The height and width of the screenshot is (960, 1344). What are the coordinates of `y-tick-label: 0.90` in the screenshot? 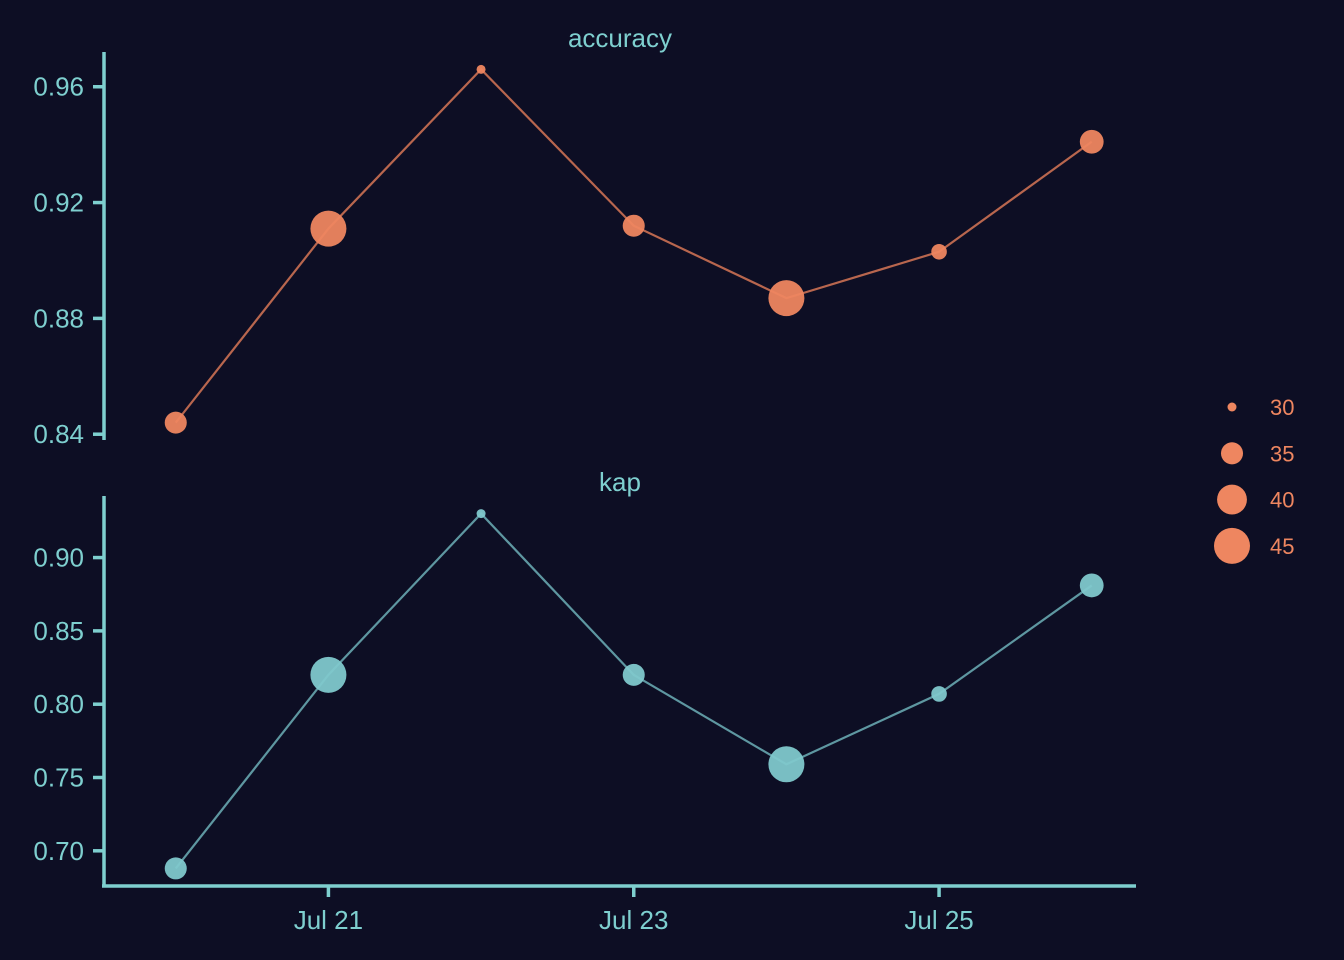 It's located at (58, 558).